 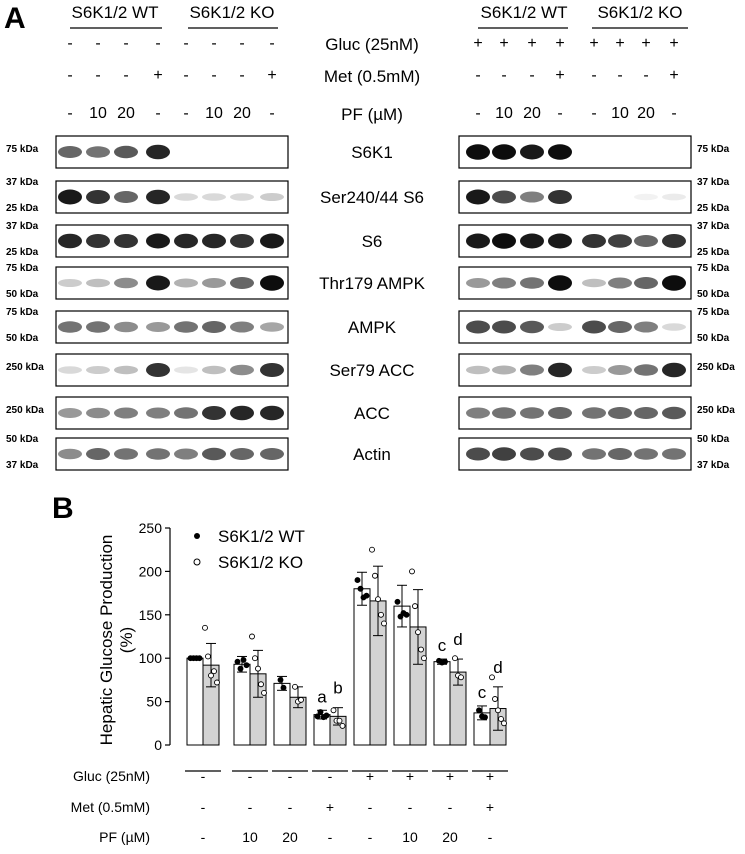 What do you see at coordinates (63, 508) in the screenshot?
I see `panel-b-letter: B` at bounding box center [63, 508].